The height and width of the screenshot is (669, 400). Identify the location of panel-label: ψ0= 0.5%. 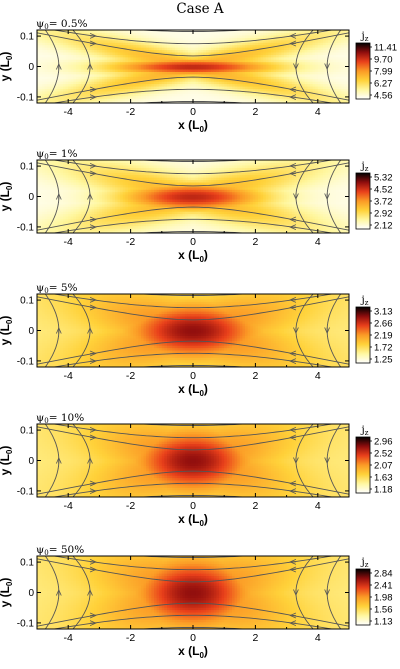
(62, 24).